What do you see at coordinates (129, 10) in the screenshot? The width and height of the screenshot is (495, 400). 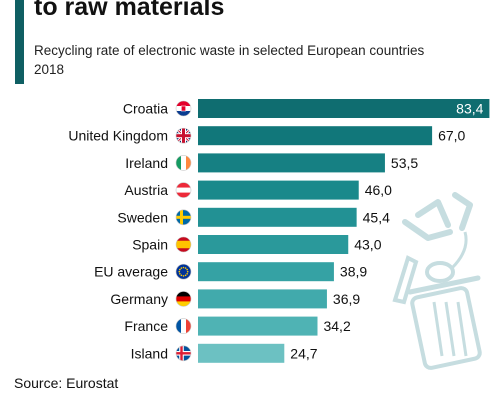 I see `chart-title: to raw materials` at bounding box center [129, 10].